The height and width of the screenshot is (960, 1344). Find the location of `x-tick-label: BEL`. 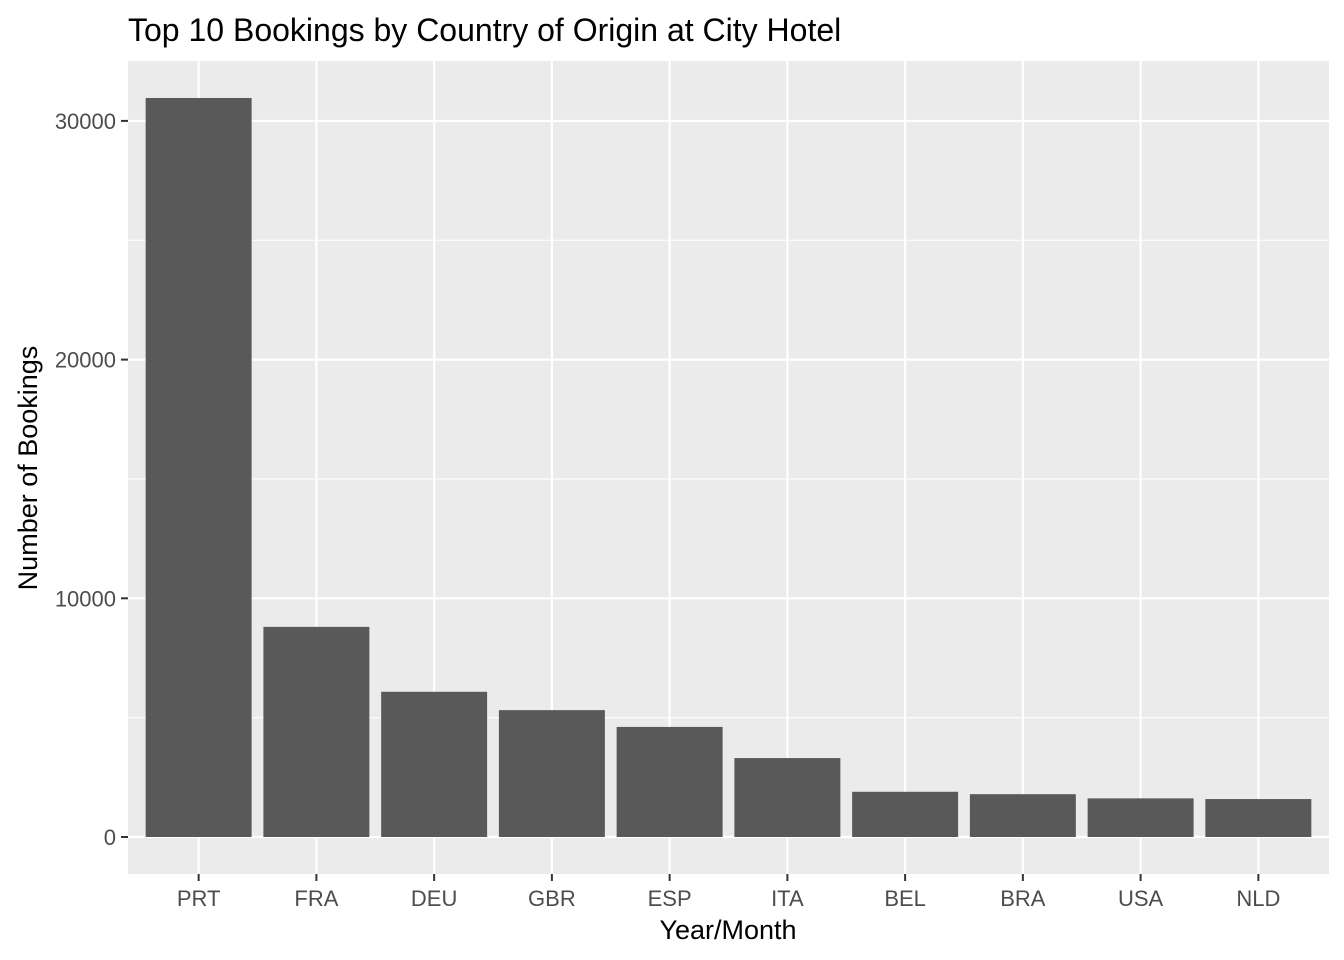

x-tick-label: BEL is located at coordinates (905, 898).